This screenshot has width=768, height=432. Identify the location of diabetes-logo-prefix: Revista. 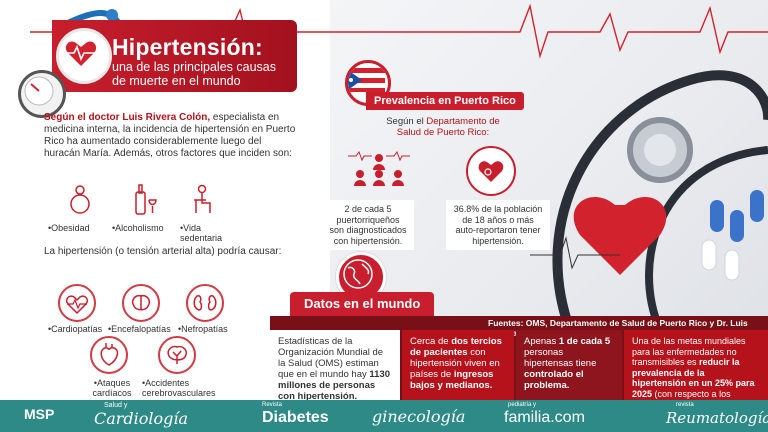
(272, 405).